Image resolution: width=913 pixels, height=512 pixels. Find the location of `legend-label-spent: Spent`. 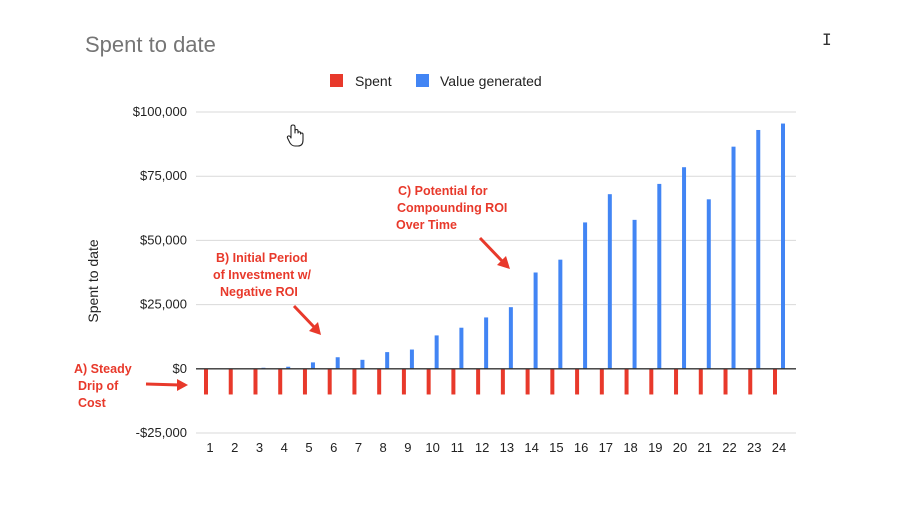

legend-label-spent: Spent is located at coordinates (373, 81).